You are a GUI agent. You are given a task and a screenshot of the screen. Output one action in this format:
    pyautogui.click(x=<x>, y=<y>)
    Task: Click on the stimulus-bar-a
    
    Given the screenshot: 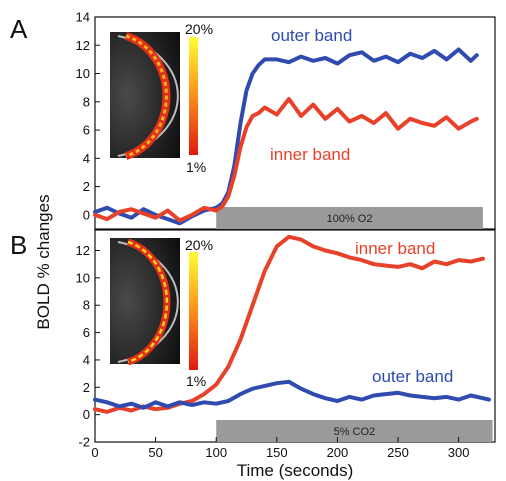 What is the action you would take?
    pyautogui.click(x=349, y=218)
    